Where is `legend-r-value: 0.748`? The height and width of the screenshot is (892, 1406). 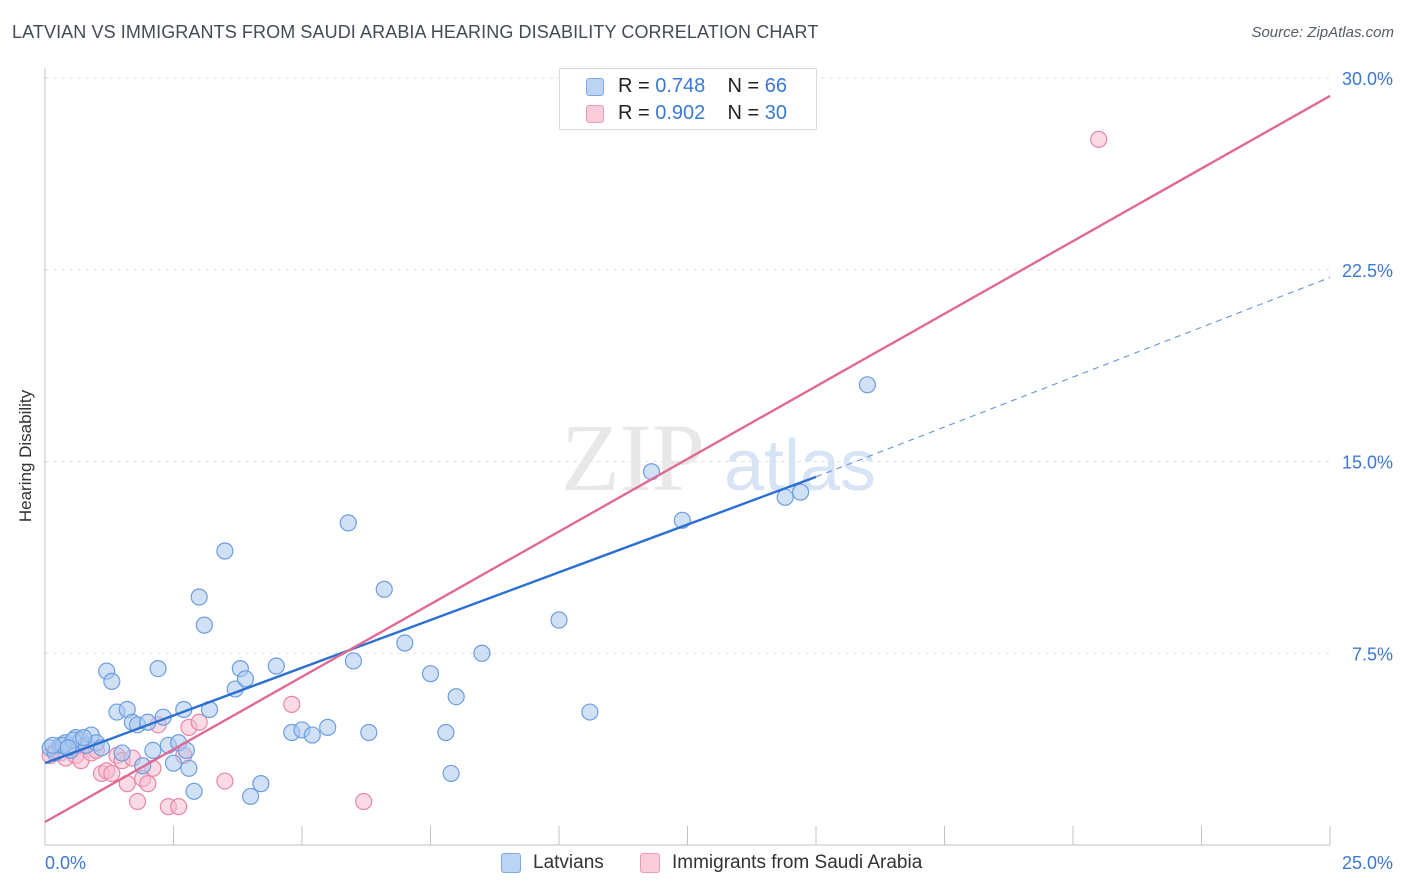 legend-r-value: 0.748 is located at coordinates (680, 86).